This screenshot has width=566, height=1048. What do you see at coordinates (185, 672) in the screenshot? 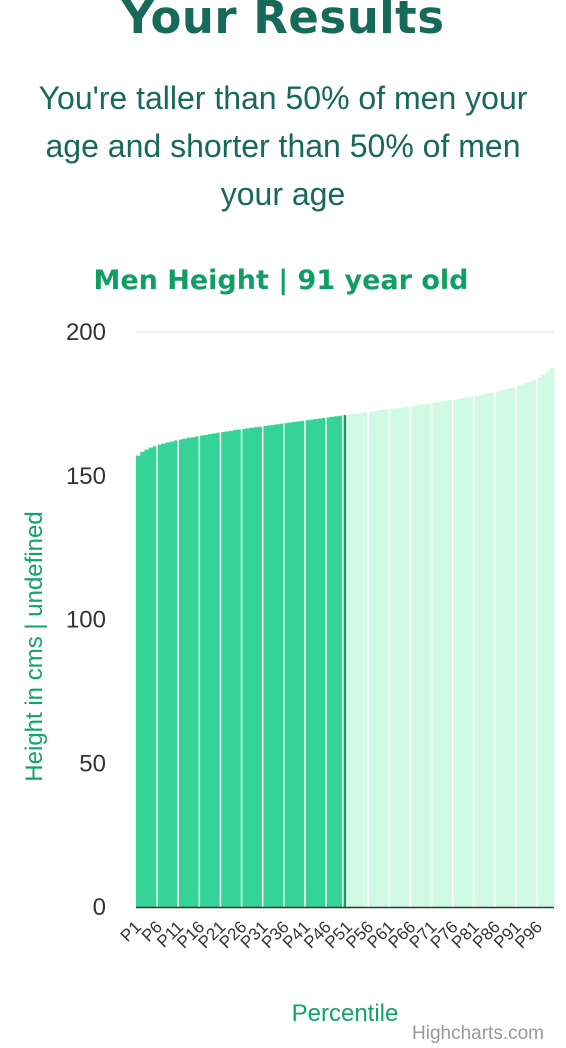
I see `bar-p12` at bounding box center [185, 672].